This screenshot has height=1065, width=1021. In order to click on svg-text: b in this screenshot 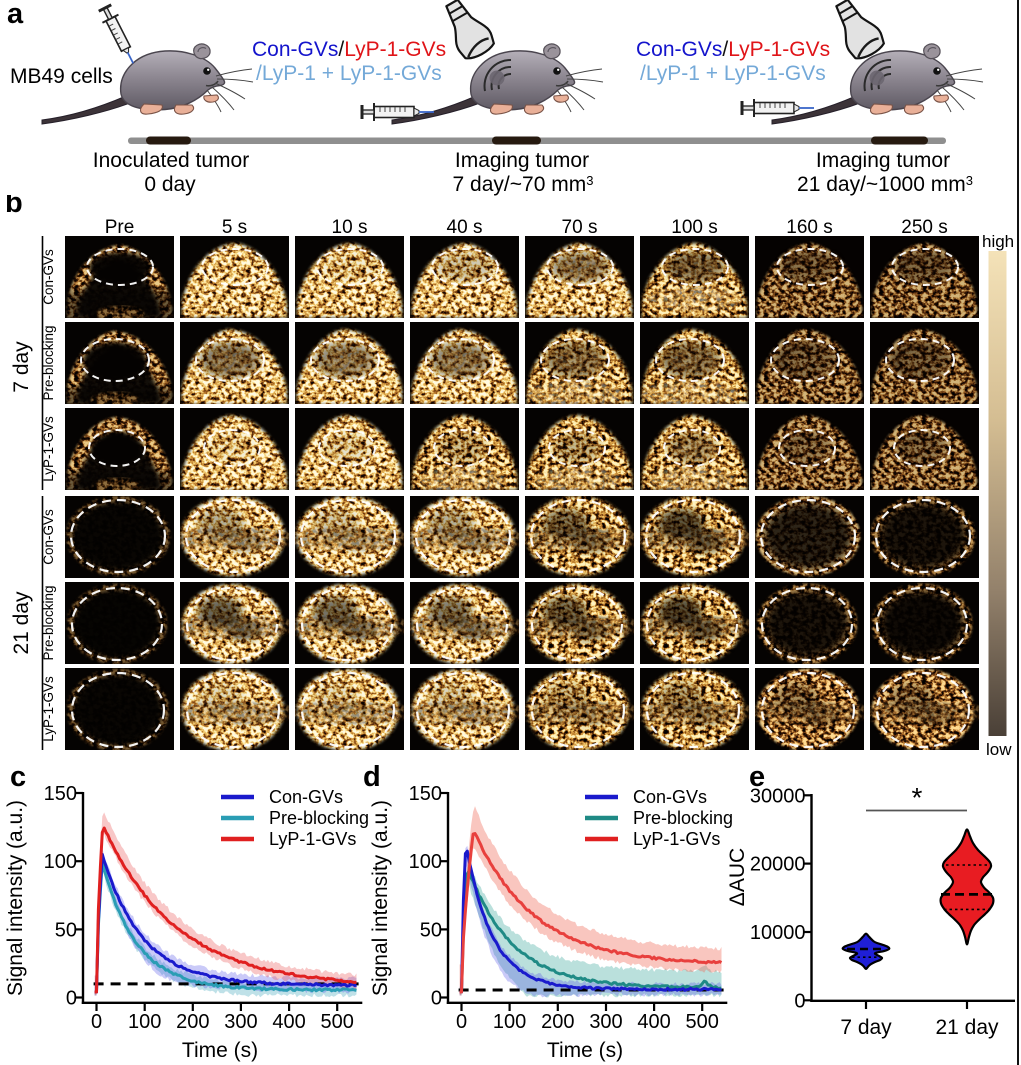, I will do `click(14, 207)`.